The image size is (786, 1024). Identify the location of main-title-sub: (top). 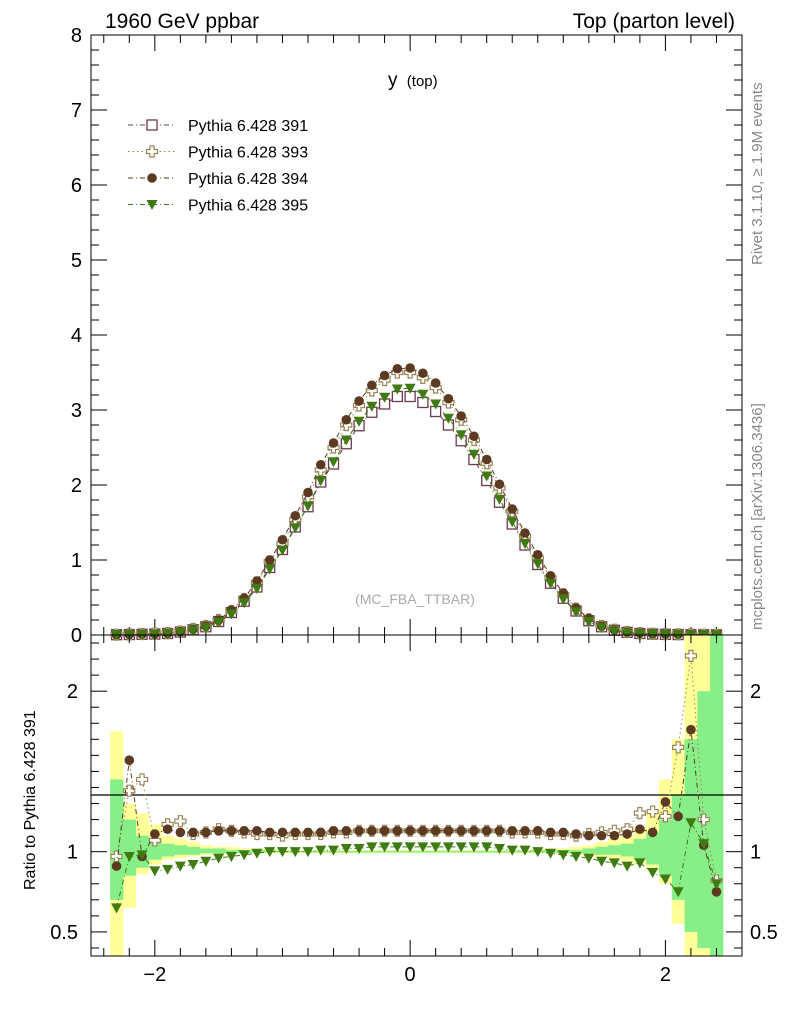
(422, 81).